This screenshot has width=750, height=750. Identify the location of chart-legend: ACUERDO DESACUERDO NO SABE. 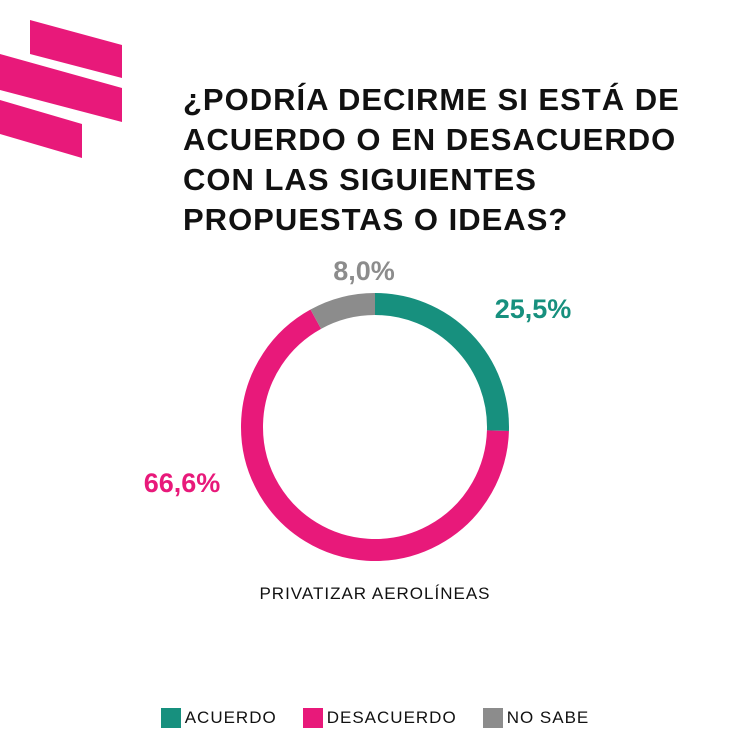
(375, 718).